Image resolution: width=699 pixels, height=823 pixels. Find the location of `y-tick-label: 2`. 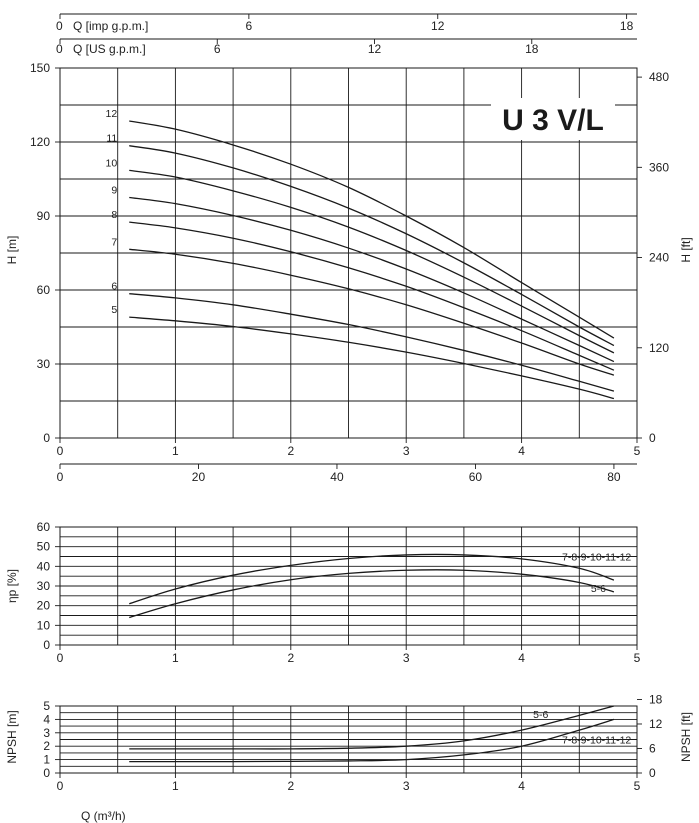

y-tick-label: 2 is located at coordinates (46, 746).